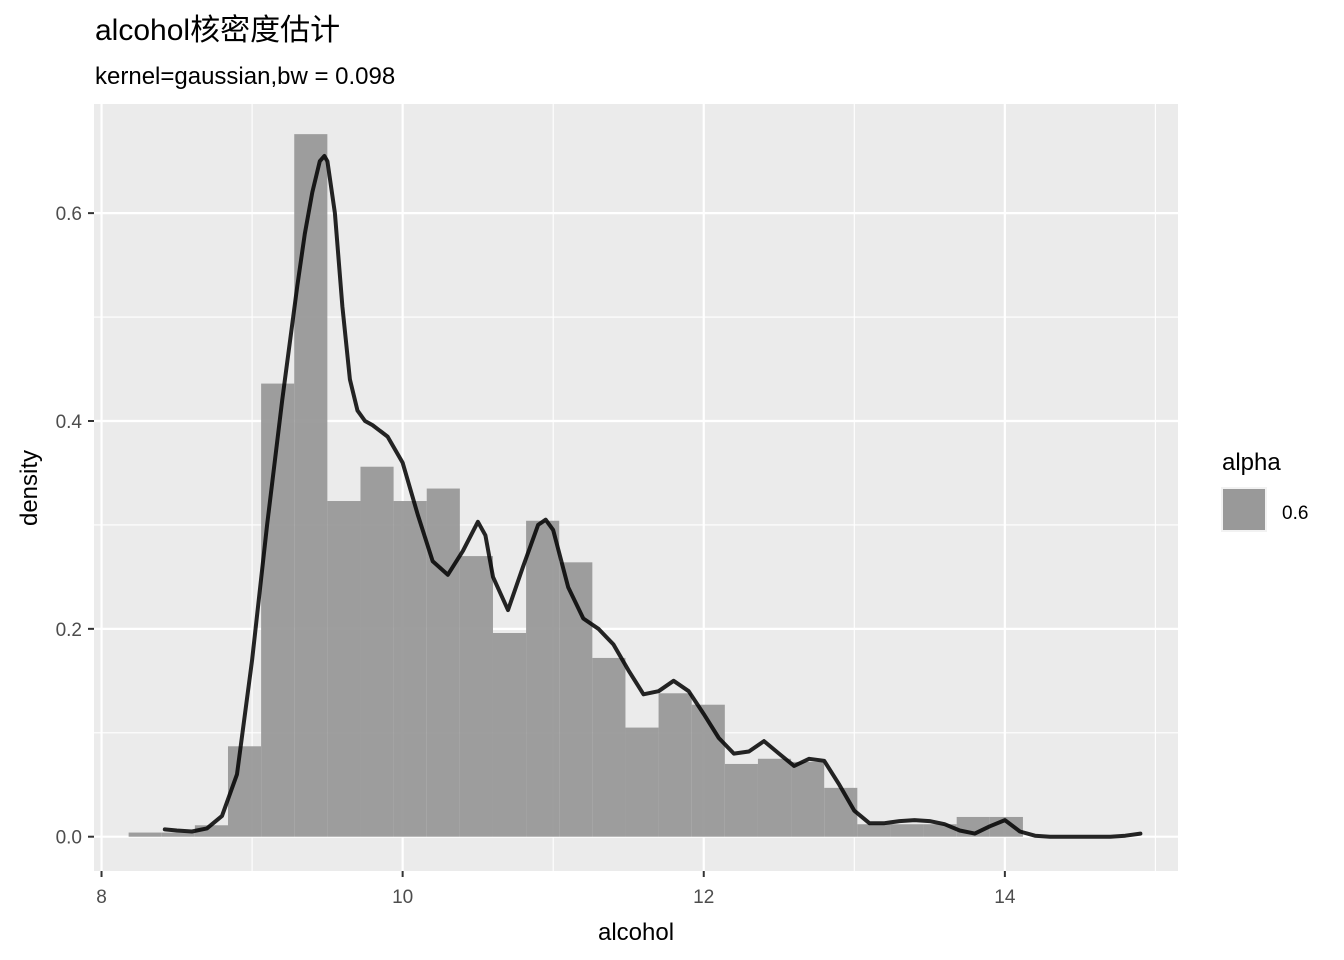 Image resolution: width=1344 pixels, height=960 pixels. I want to click on x-tick-label: 10, so click(402, 897).